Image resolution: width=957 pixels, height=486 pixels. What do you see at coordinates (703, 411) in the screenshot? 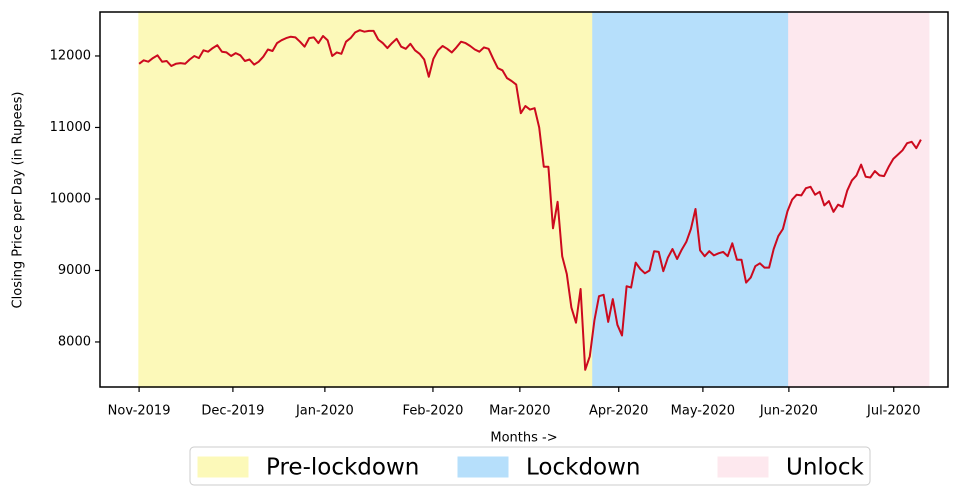
I see `x-tick-label: May-2020` at bounding box center [703, 411].